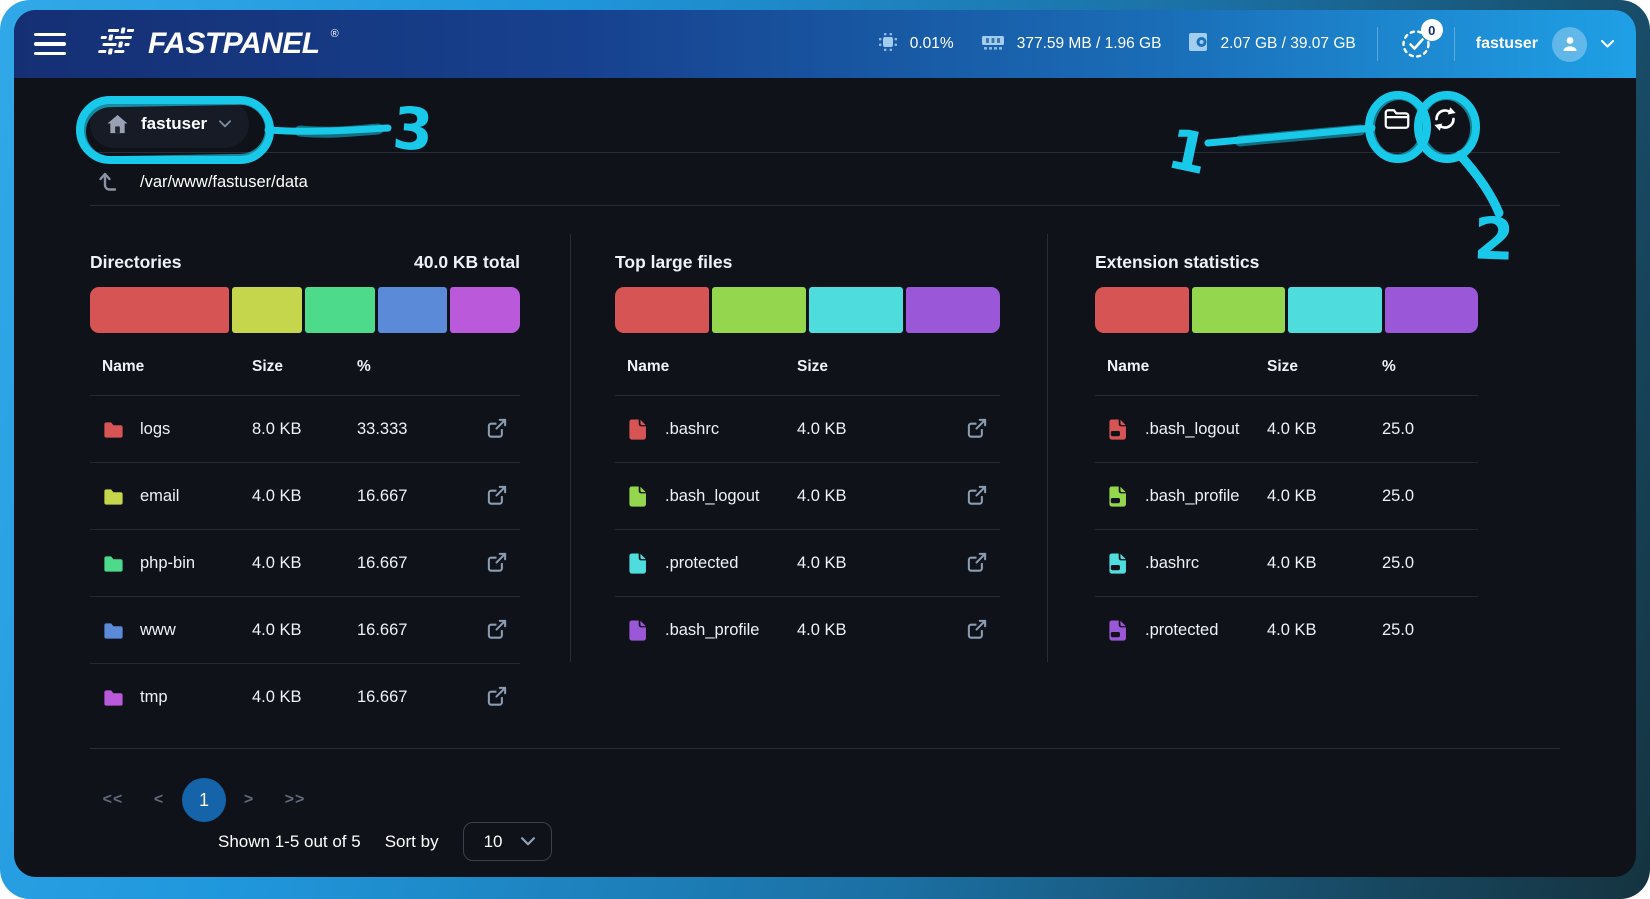 The width and height of the screenshot is (1650, 899). I want to click on registered-mark: ®, so click(334, 34).